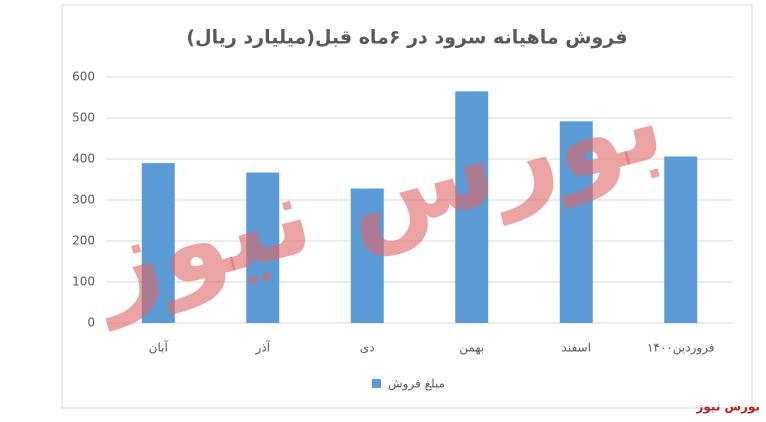 This screenshot has width=766, height=422. I want to click on legend-label: مبلغ فروش, so click(416, 384).